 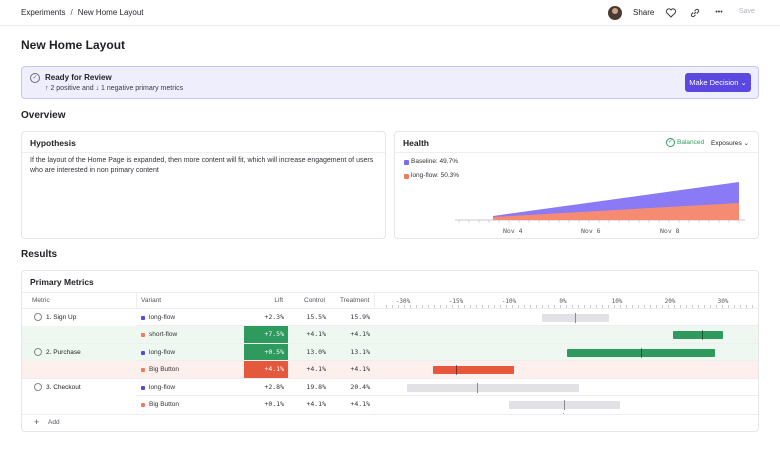 I want to click on axis-tick-label: 20%, so click(x=670, y=301).